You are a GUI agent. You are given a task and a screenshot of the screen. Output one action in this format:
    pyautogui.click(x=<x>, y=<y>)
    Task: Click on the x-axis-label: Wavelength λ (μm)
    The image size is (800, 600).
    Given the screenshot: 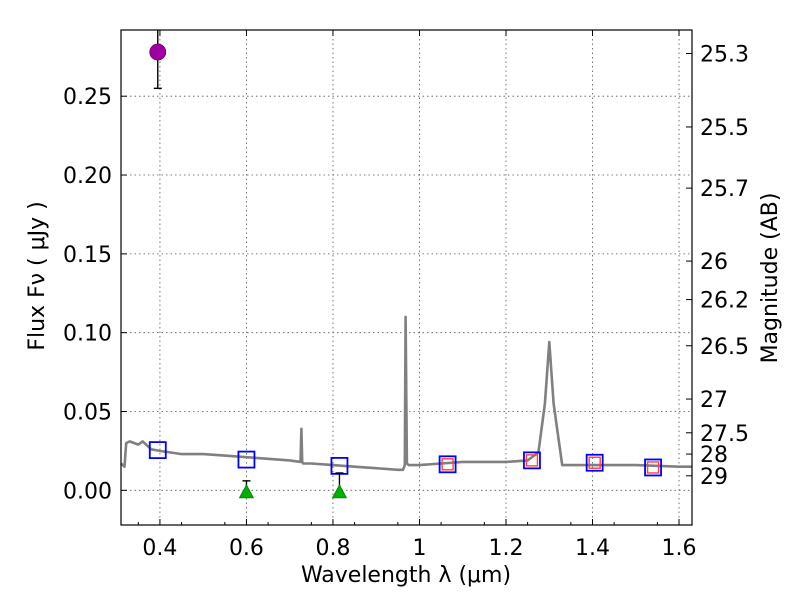 What is the action you would take?
    pyautogui.click(x=406, y=575)
    